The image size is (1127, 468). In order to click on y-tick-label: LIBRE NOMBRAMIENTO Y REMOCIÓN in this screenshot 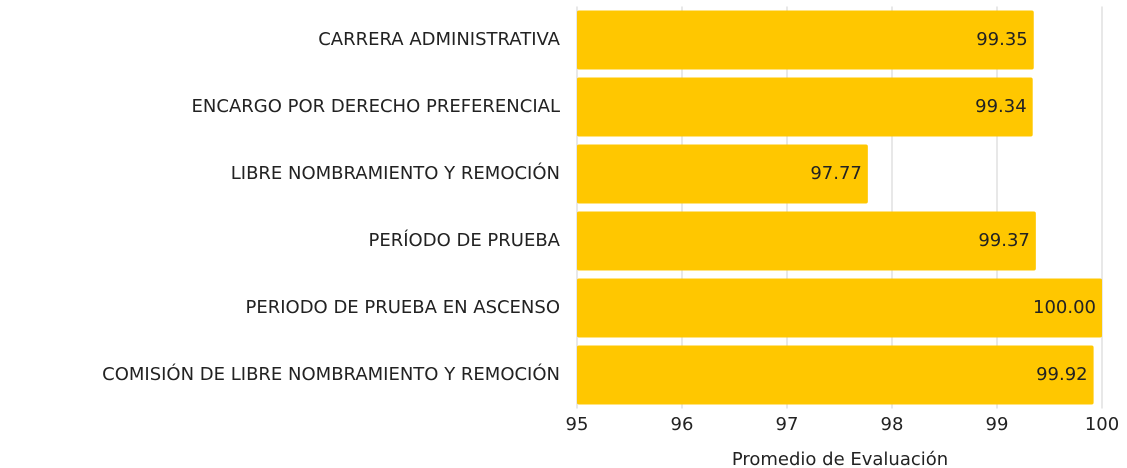, I will do `click(395, 173)`.